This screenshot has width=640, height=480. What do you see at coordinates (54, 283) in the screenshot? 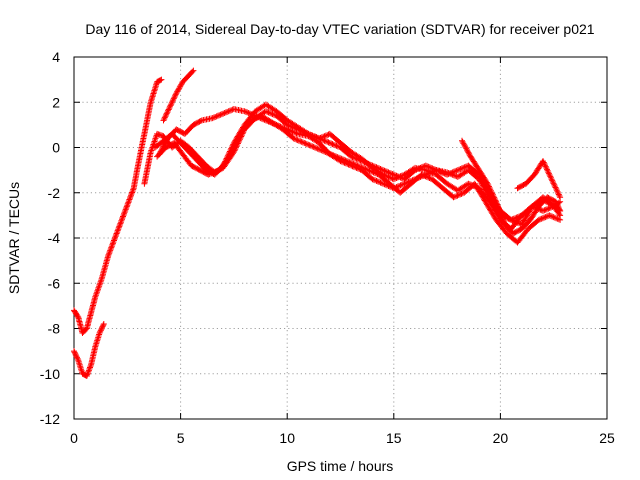
I see `y-tick-label: -6` at bounding box center [54, 283].